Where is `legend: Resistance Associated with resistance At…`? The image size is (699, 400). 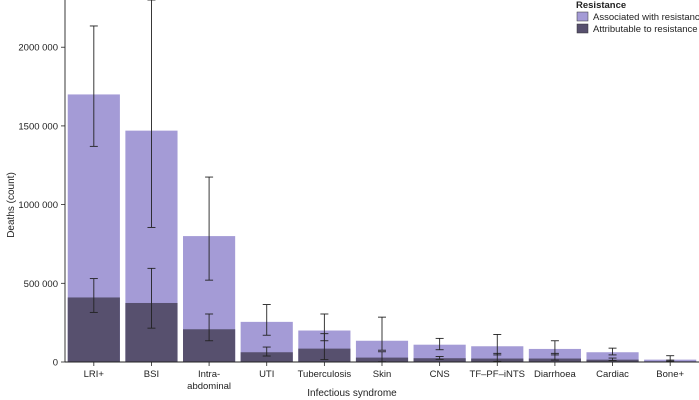 legend: Resistance Associated with resistance At… is located at coordinates (637, 17).